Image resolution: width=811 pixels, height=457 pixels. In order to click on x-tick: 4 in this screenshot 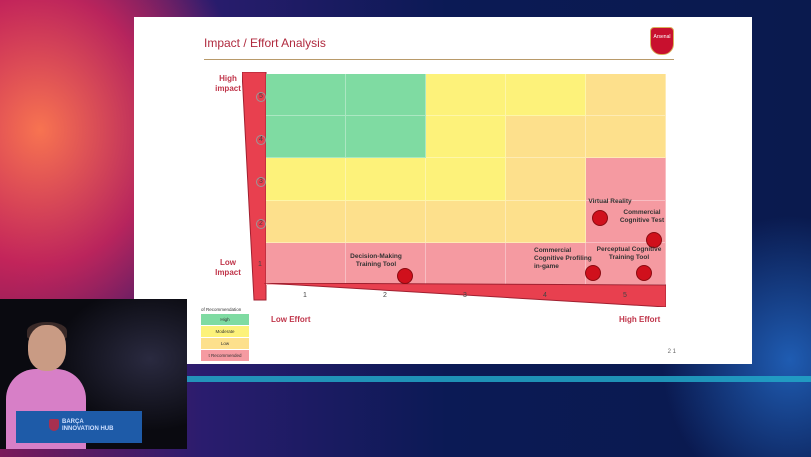, I will do `click(545, 295)`.